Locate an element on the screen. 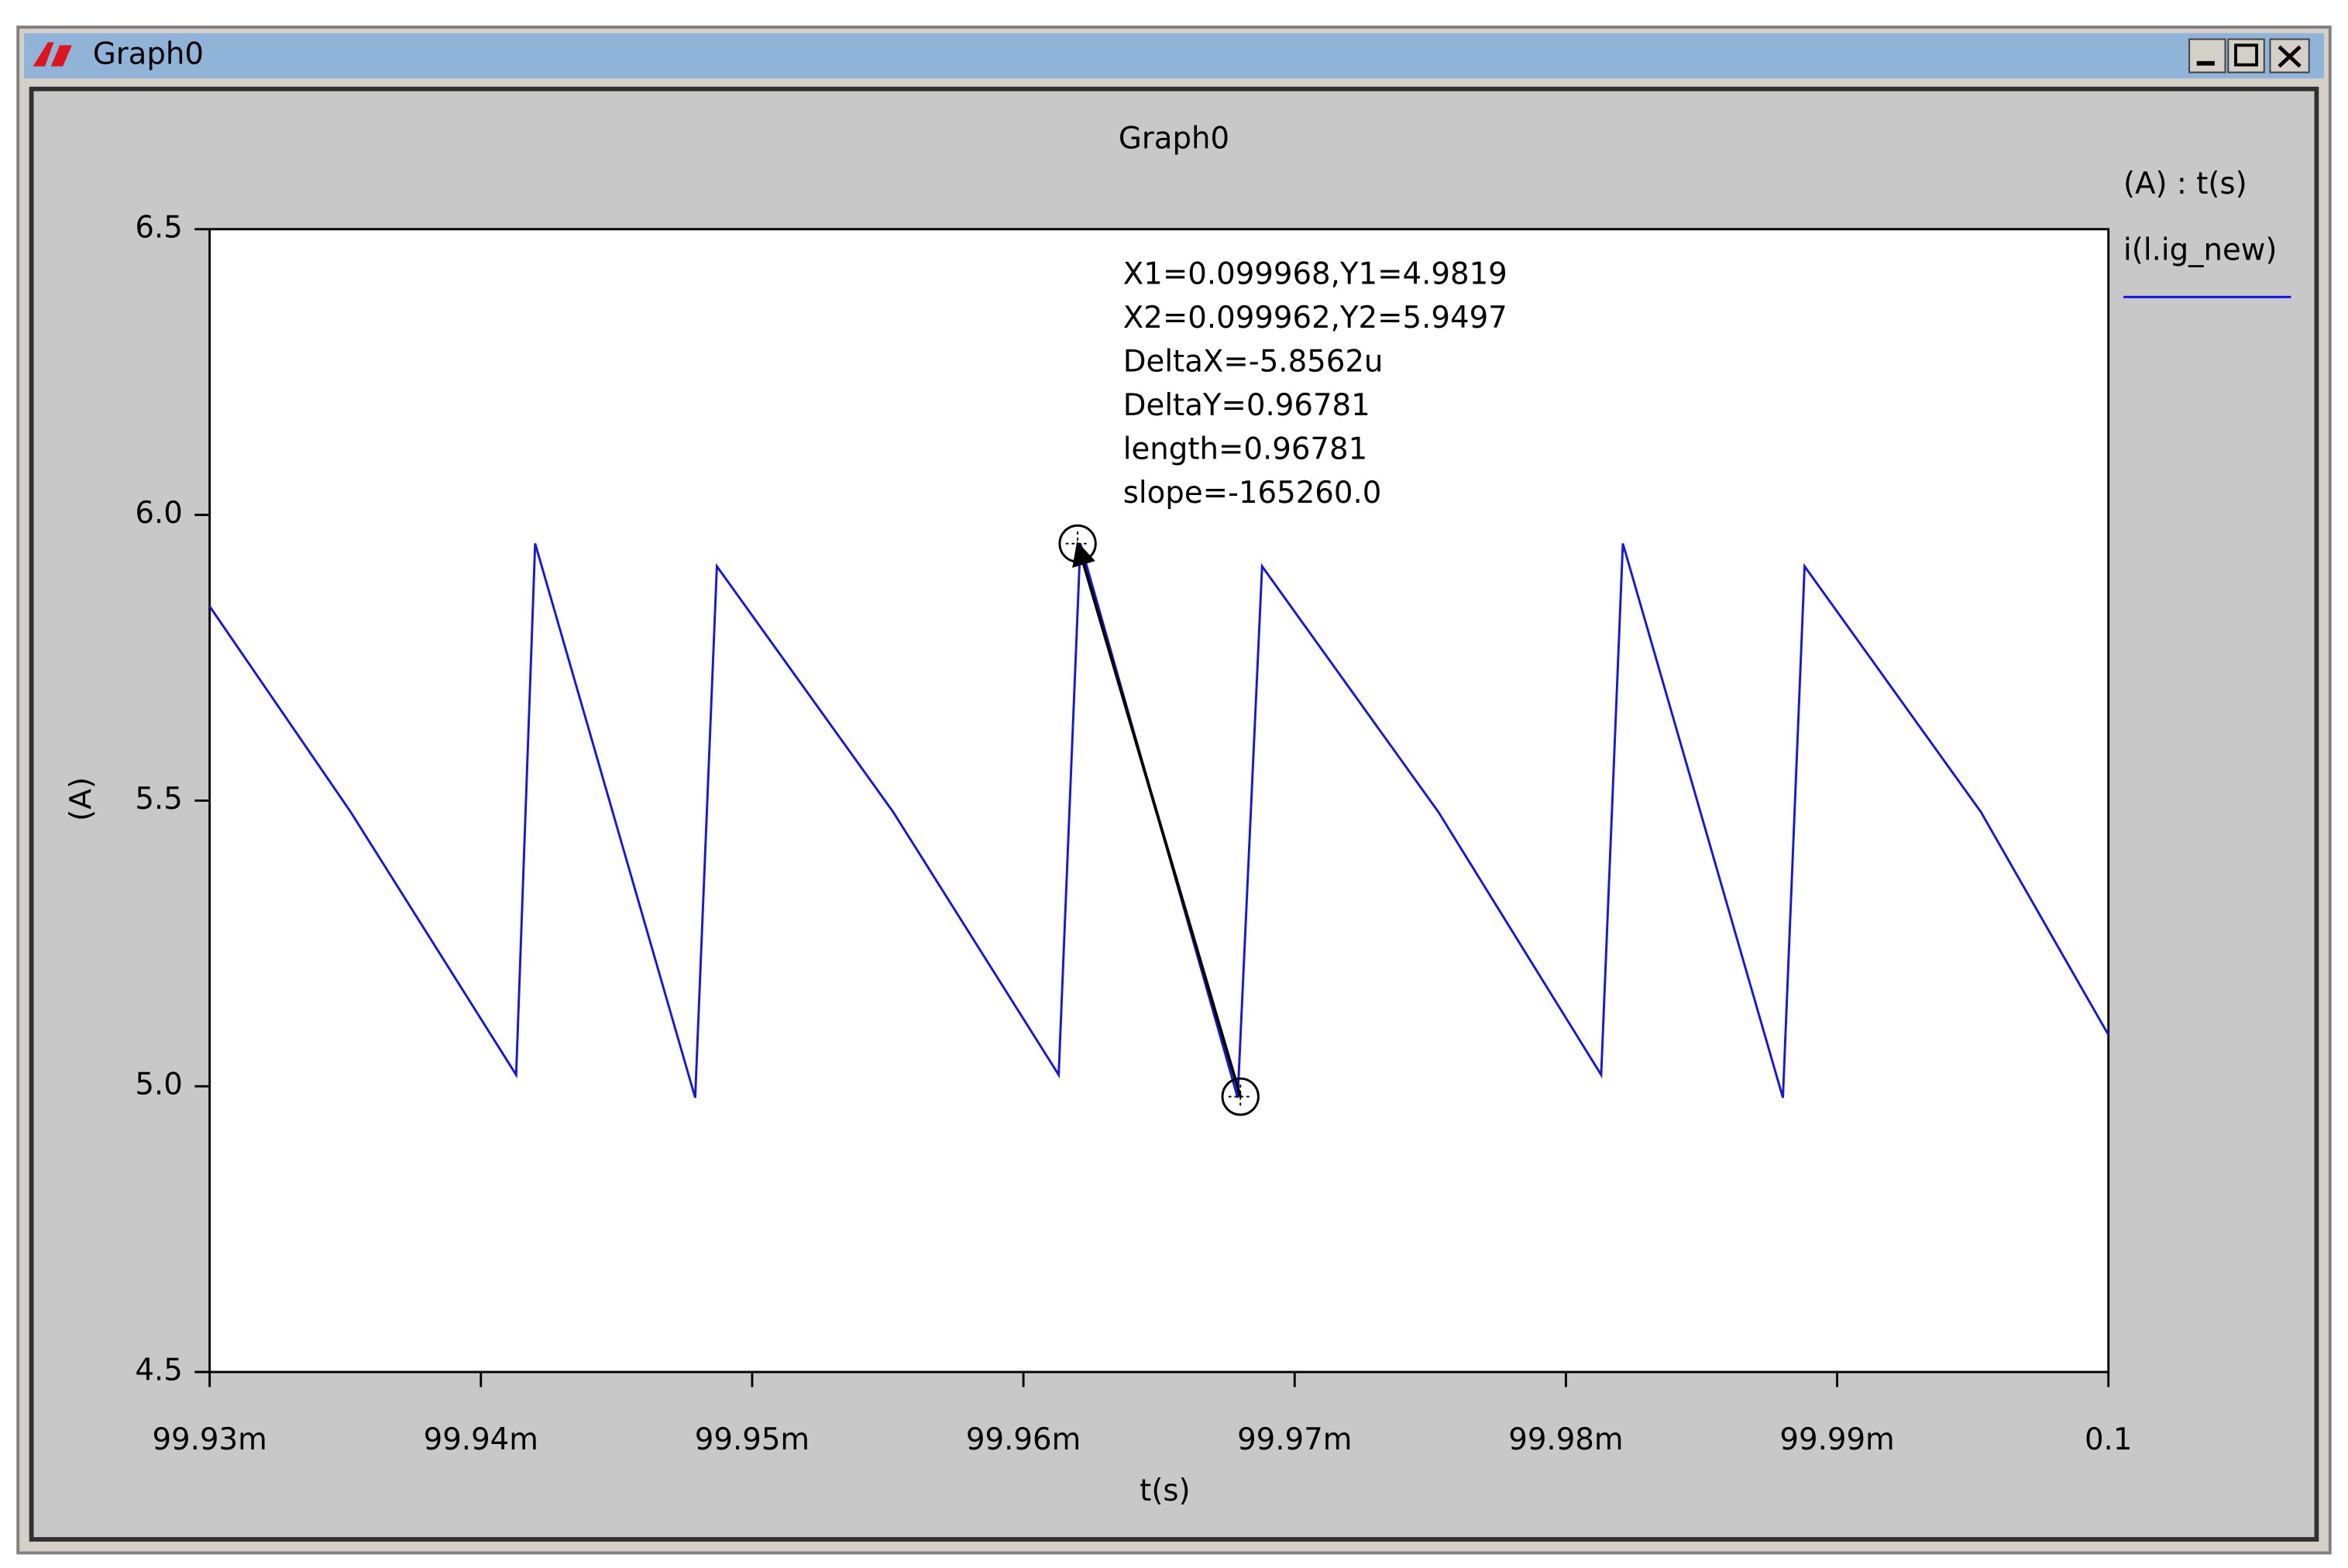 This screenshot has height=1568, width=2348. x-axis-label: t(s) is located at coordinates (1165, 1490).